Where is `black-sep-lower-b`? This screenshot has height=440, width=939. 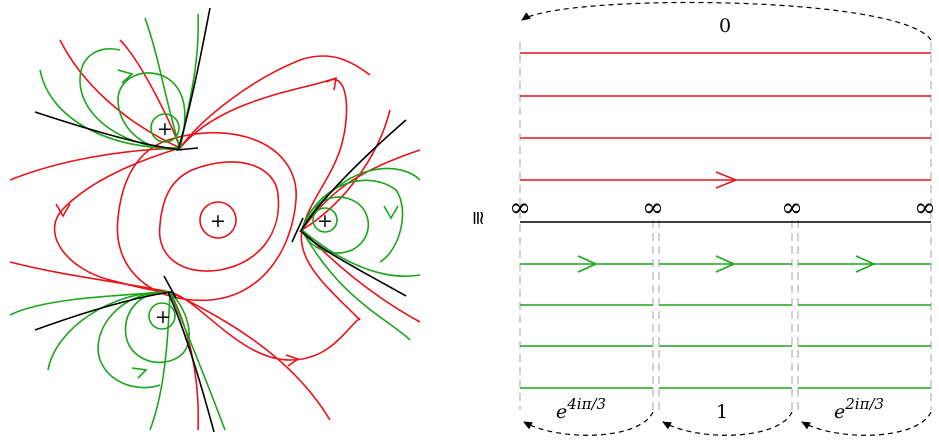 black-sep-lower-b is located at coordinates (191, 362).